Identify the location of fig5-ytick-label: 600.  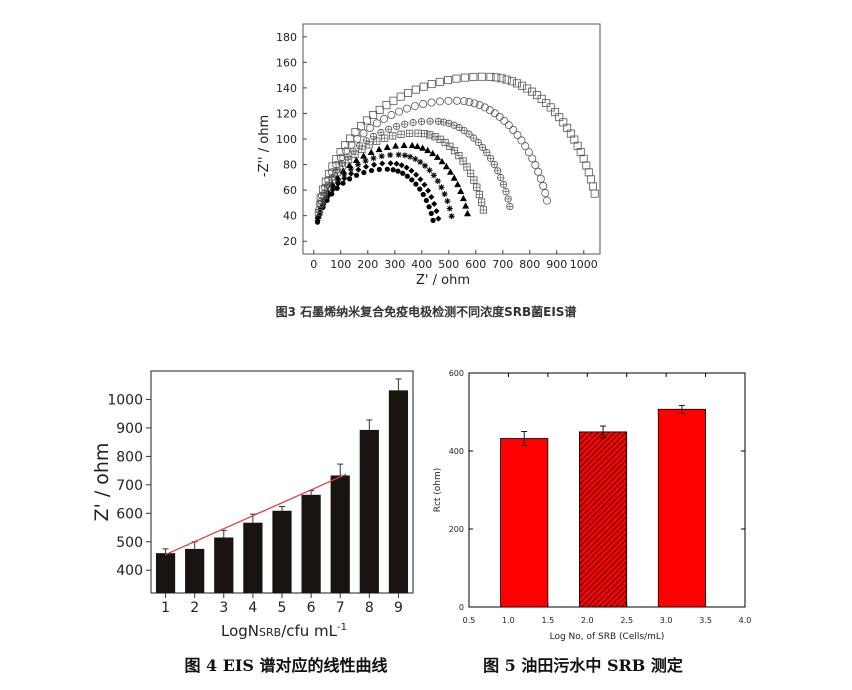
(456, 373).